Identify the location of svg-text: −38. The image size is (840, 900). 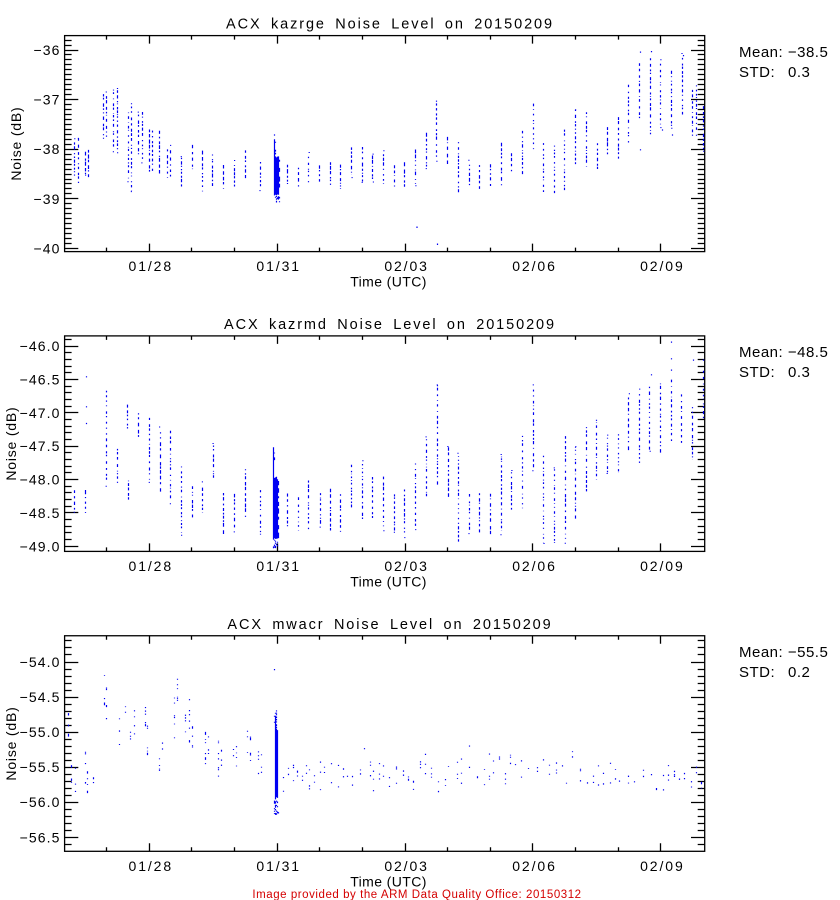
(46, 149).